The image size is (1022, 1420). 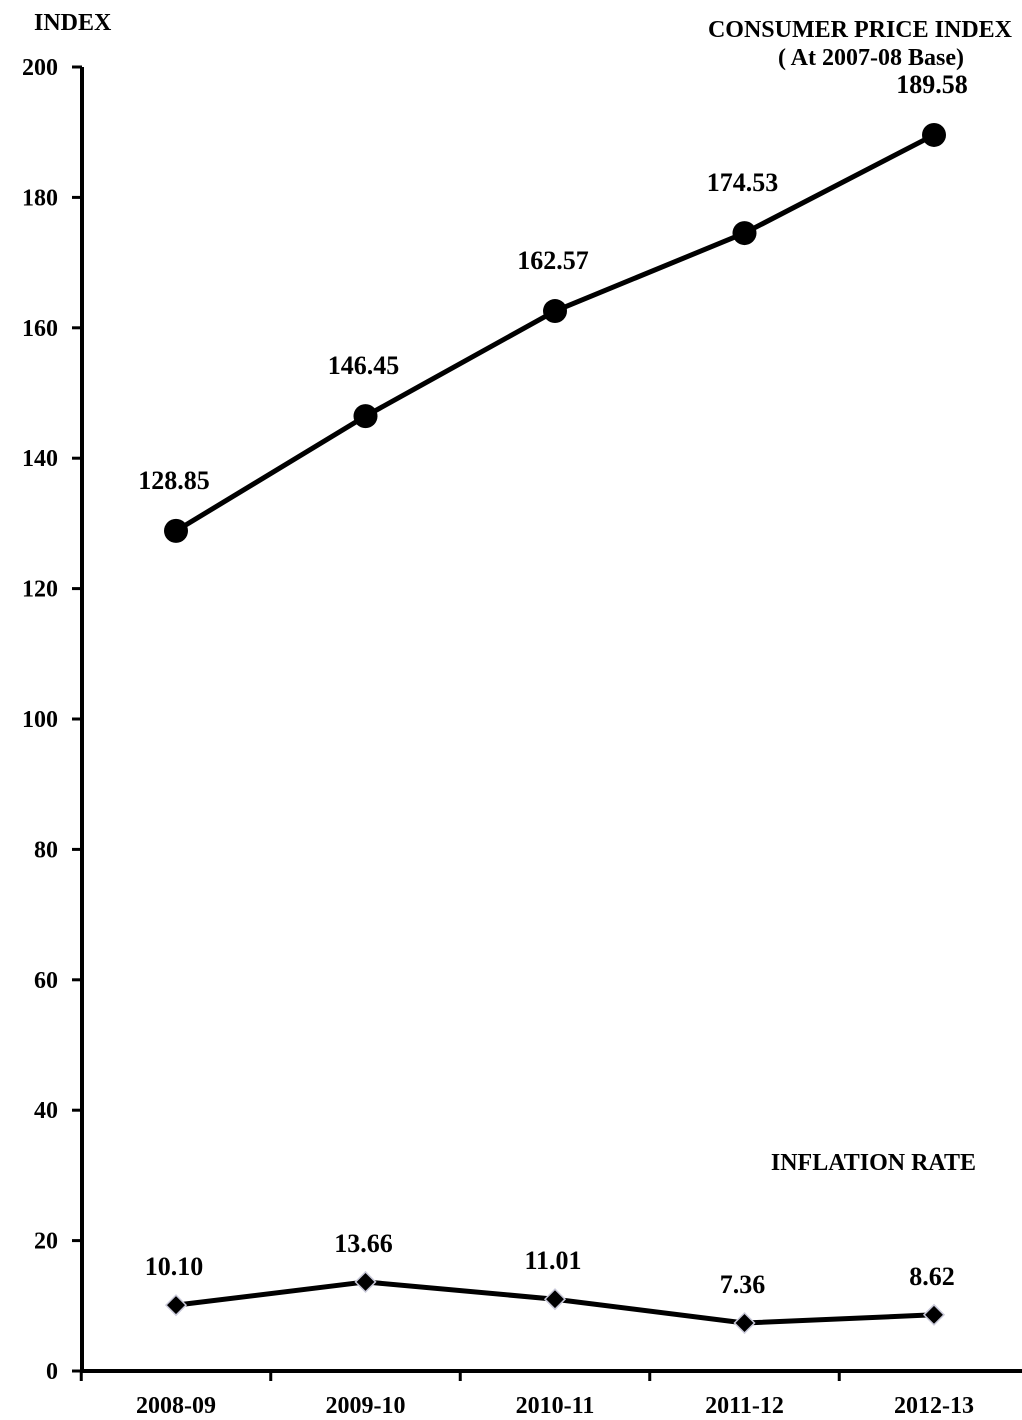 I want to click on y-tick-label: 20, so click(x=46, y=1242).